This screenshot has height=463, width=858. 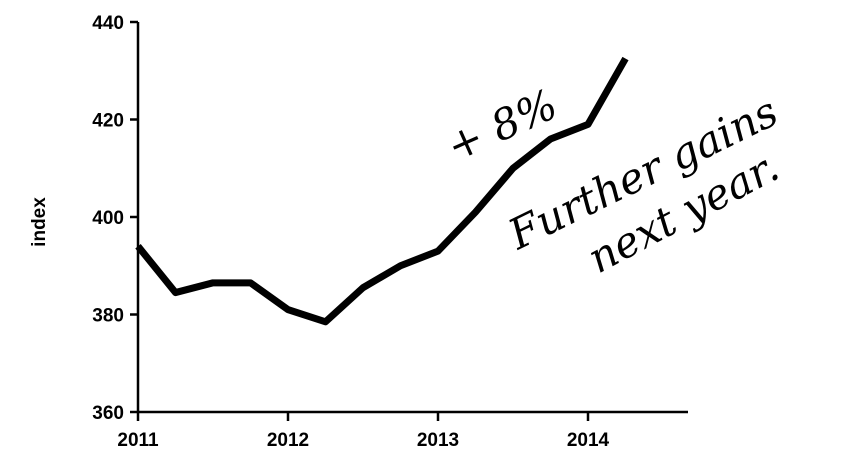 What do you see at coordinates (588, 440) in the screenshot?
I see `x-tick-label: 2014` at bounding box center [588, 440].